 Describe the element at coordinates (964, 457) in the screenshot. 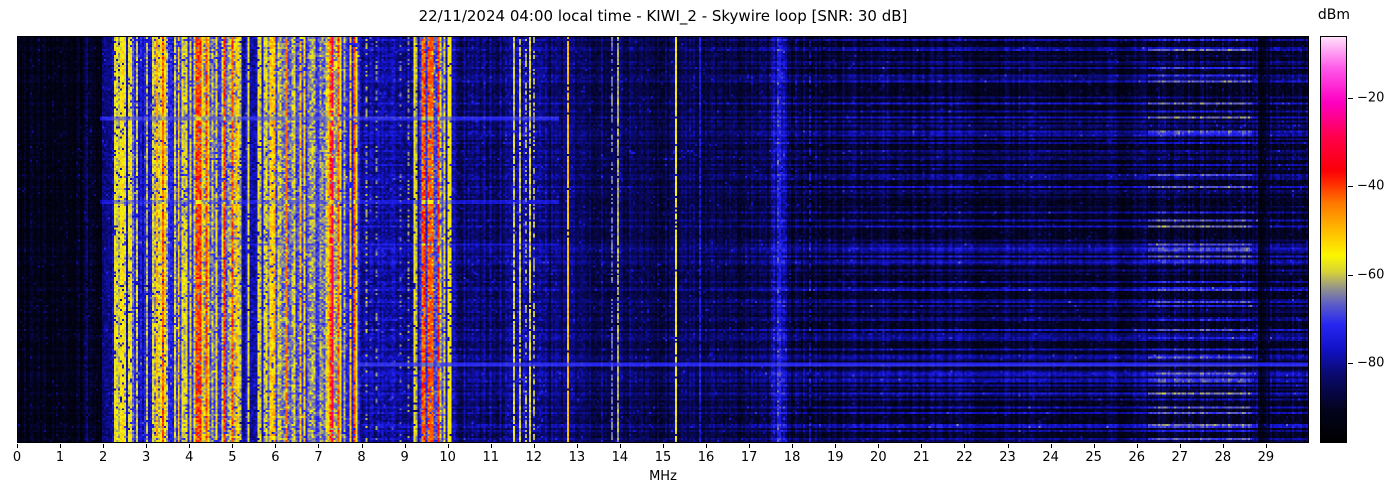

I see `x-tick-label: 22` at that location.